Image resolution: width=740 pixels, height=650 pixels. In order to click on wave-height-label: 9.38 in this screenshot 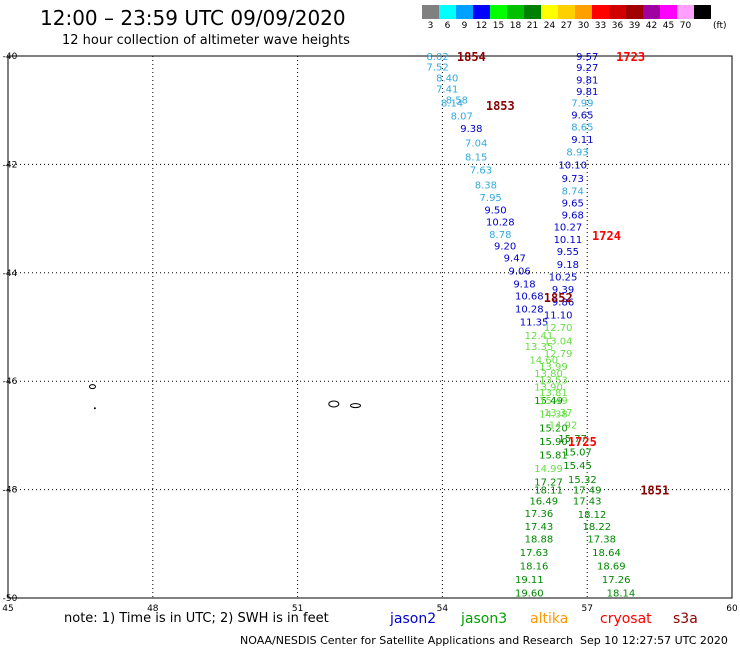, I will do `click(471, 129)`.